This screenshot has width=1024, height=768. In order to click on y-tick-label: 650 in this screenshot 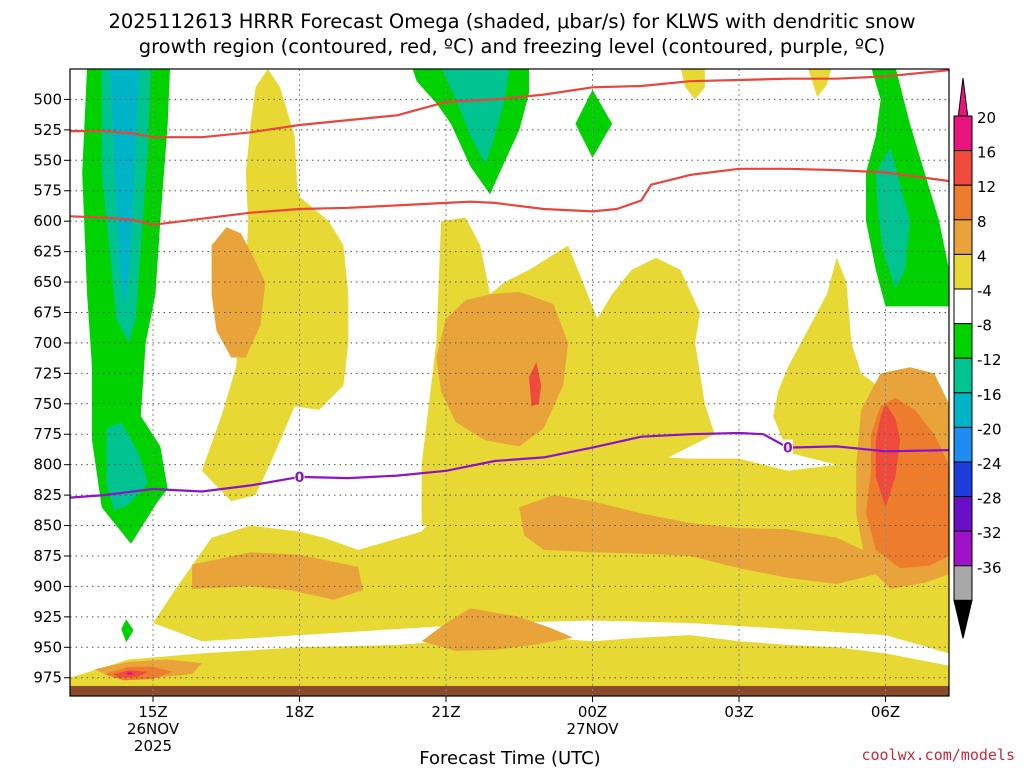, I will do `click(47, 282)`.